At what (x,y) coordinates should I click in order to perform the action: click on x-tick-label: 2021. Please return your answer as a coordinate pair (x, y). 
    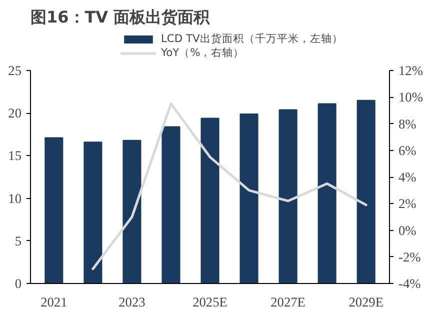
    Looking at the image, I should click on (54, 302).